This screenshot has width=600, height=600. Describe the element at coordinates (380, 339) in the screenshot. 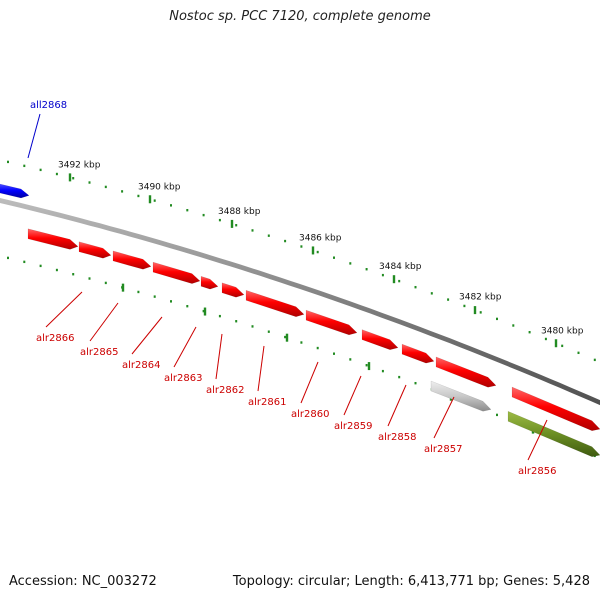

I see `gene-arrow-alr2858` at that location.